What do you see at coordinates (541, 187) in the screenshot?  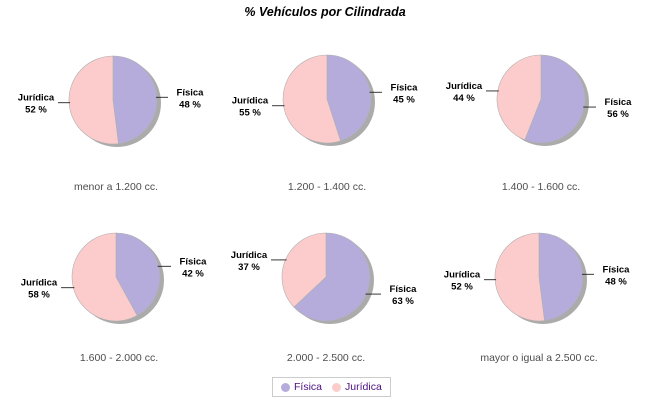 I see `pie-caption-3: 1.400 - 1.600 cc.` at bounding box center [541, 187].